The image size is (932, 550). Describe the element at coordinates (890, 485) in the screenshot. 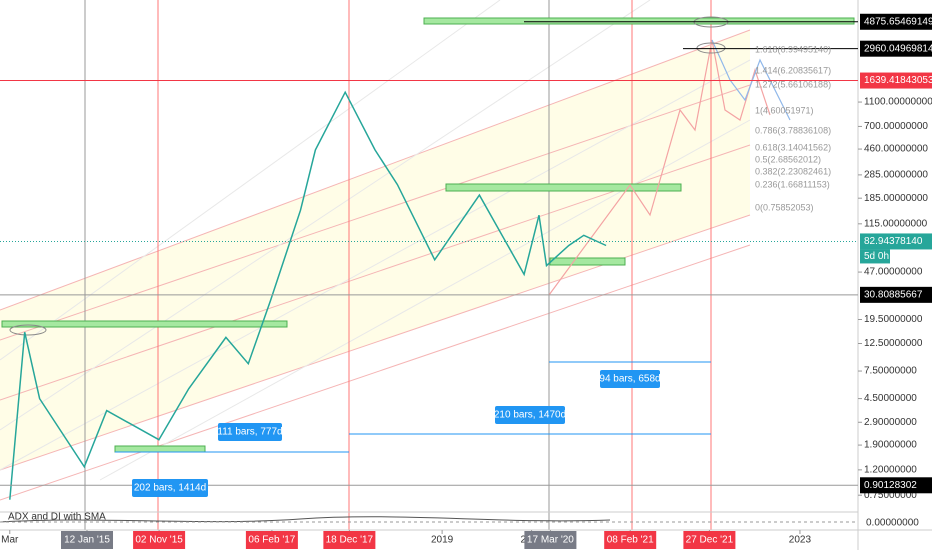

I see `price-tag-label: 0.90128302` at that location.